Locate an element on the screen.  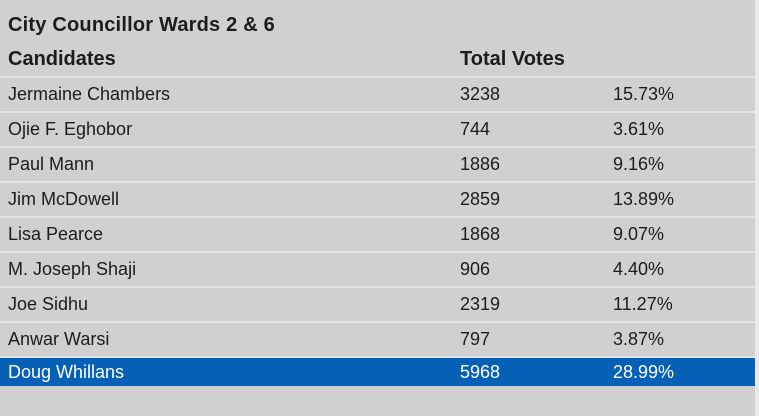
candidate-cell: Jermaine Chambers is located at coordinates (89, 94).